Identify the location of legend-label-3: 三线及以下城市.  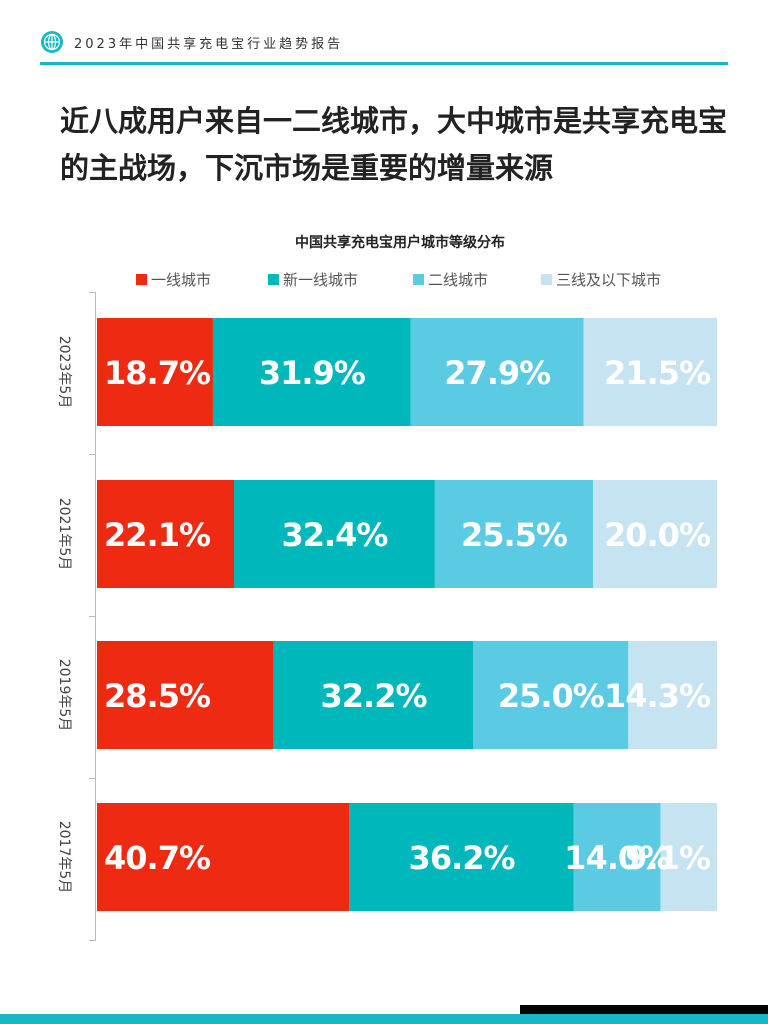
(608, 280).